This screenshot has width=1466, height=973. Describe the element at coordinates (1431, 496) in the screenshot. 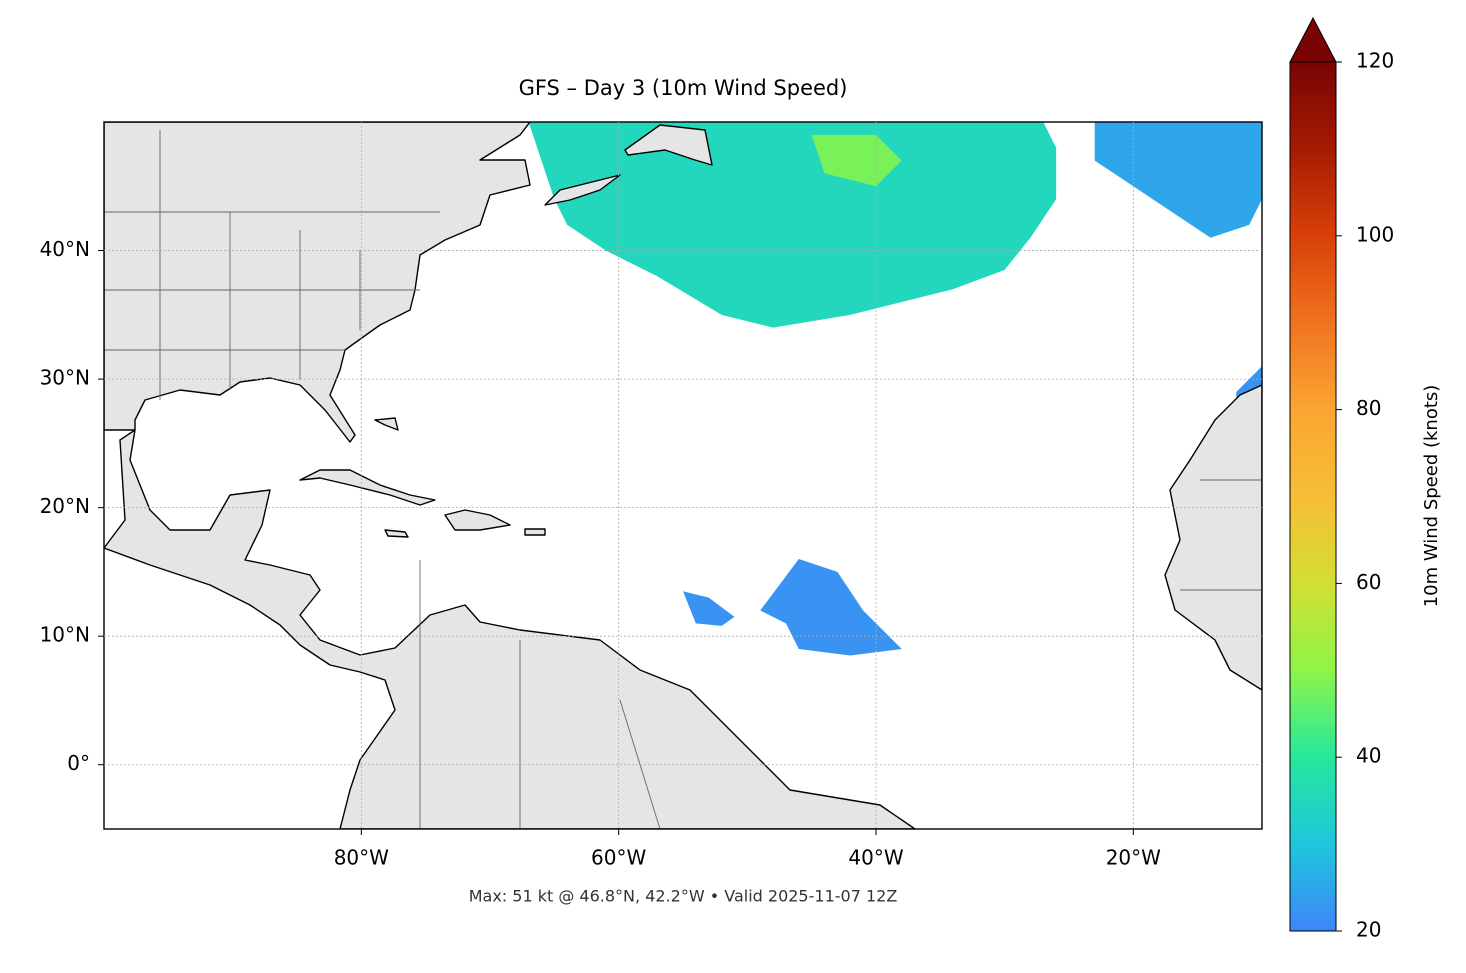

I see `colorbar-label: 10m Wind Speed (knots)` at that location.